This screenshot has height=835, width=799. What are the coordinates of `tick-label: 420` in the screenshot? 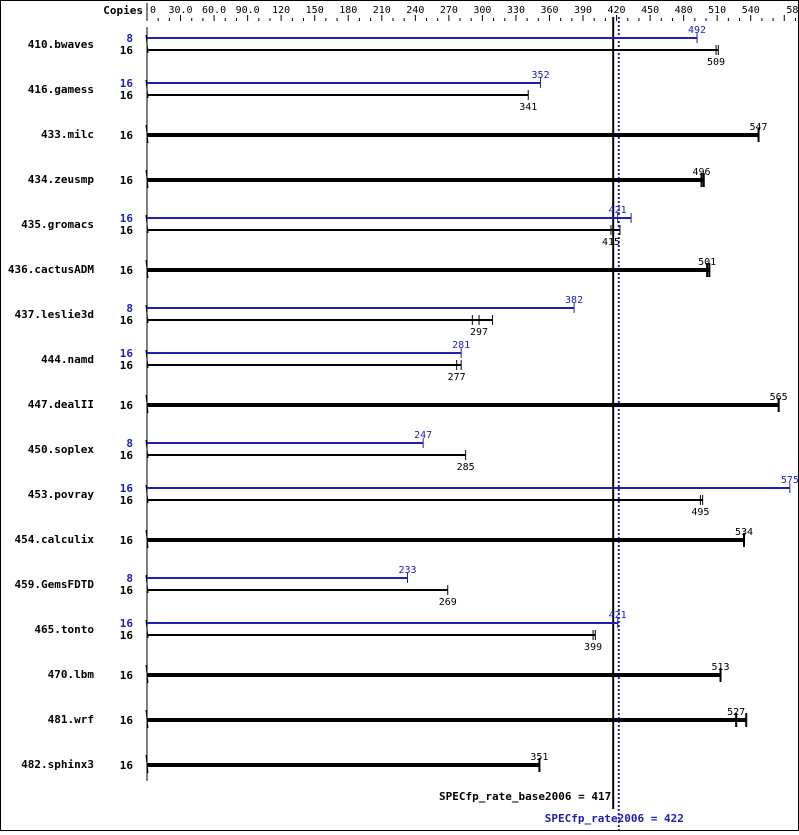 It's located at (617, 10).